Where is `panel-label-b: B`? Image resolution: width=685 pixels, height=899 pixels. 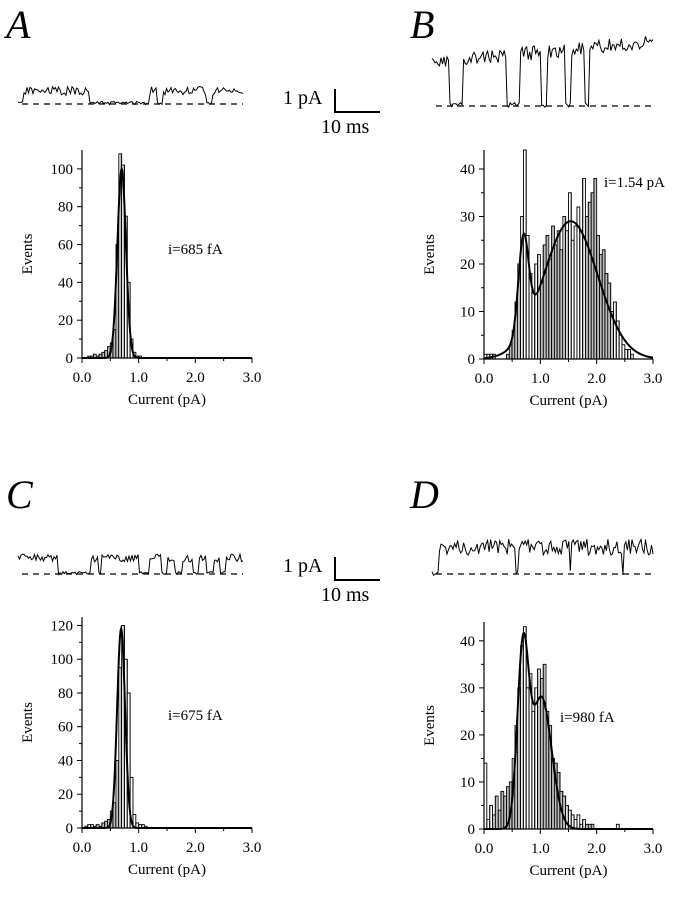 panel-label-b: B is located at coordinates (422, 24).